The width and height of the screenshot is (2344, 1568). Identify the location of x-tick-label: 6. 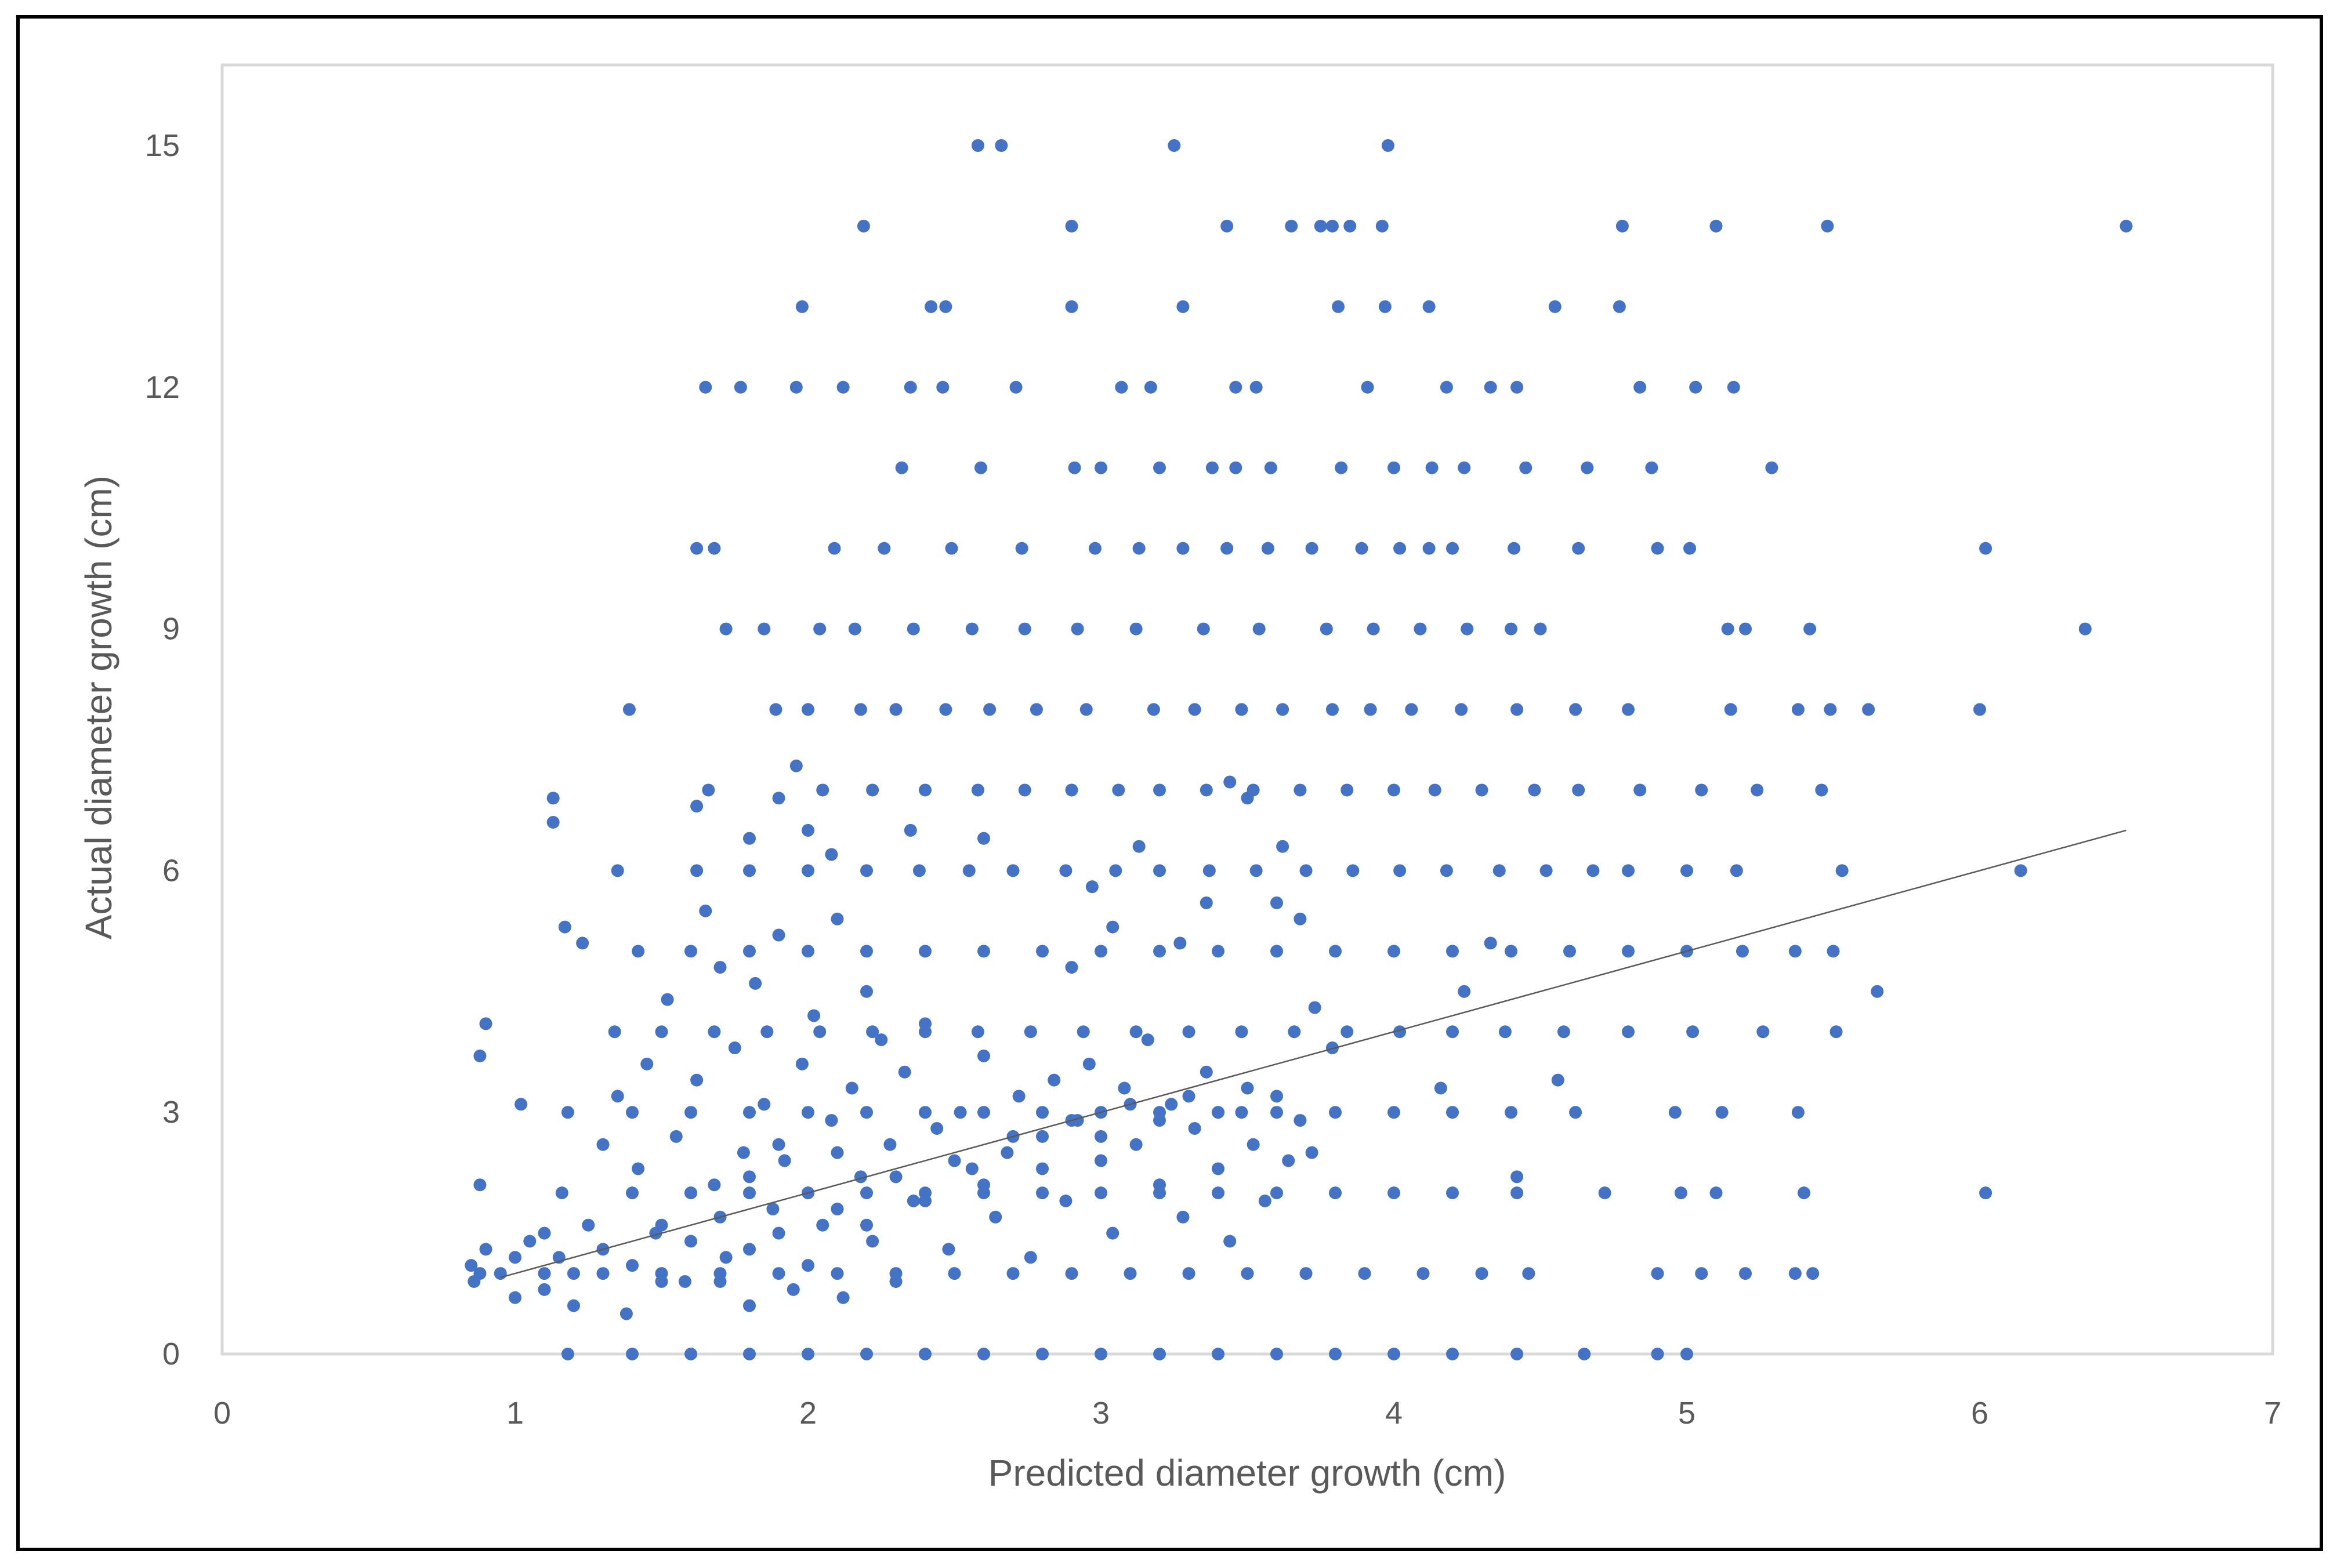
(1979, 1413).